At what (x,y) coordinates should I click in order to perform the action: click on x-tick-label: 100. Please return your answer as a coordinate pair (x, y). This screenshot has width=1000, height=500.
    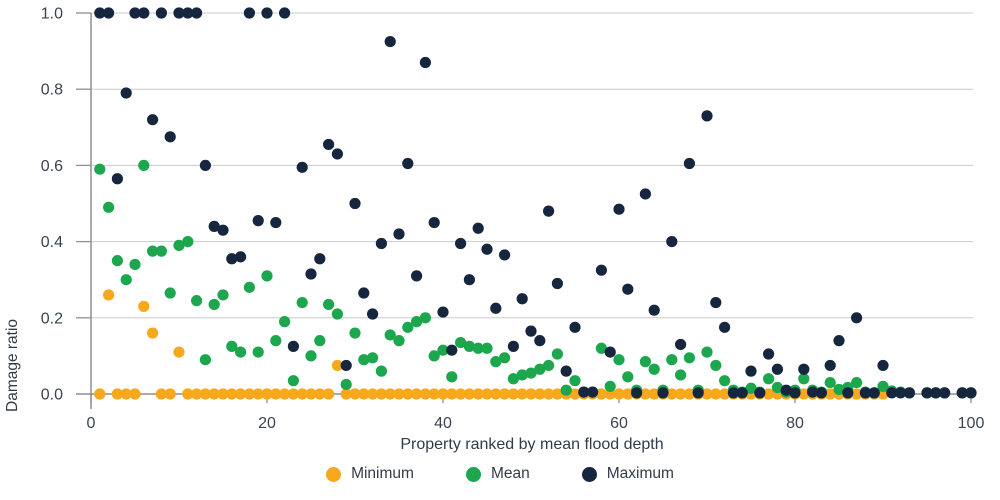
    Looking at the image, I should click on (971, 423).